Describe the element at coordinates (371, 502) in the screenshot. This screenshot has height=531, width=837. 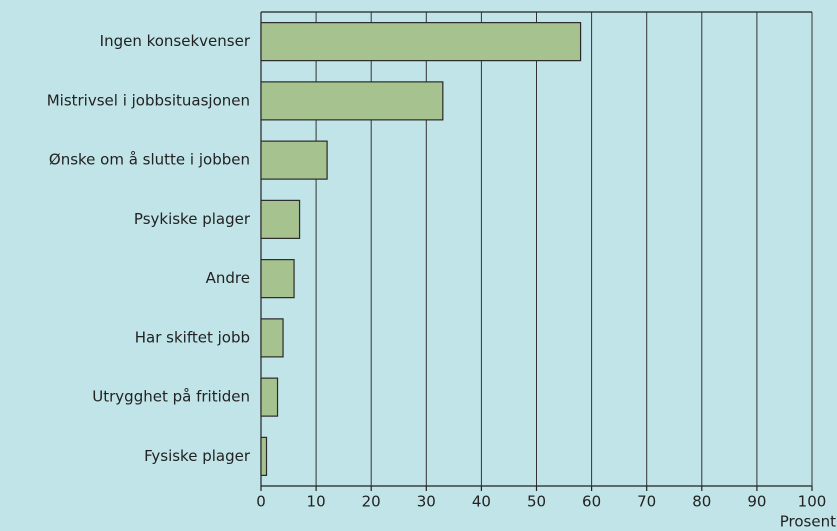
I see `x-tick-label: 20` at that location.